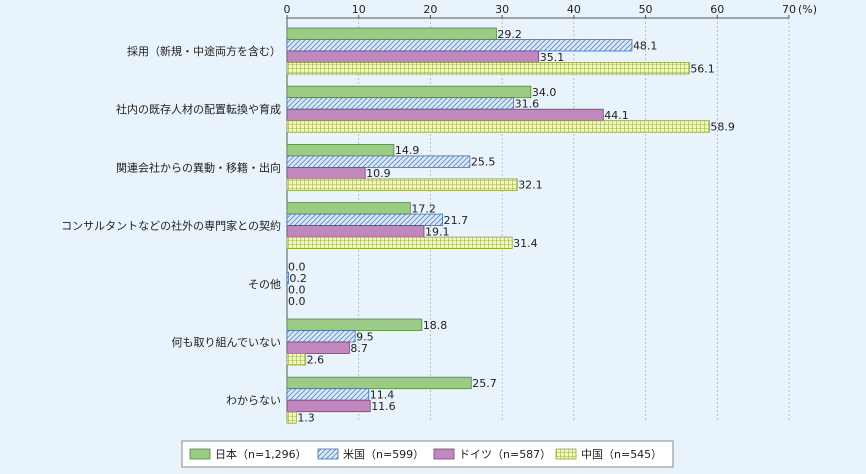 This screenshot has width=866, height=474. Describe the element at coordinates (382, 394) in the screenshot. I see `value-label: 11.4` at that location.